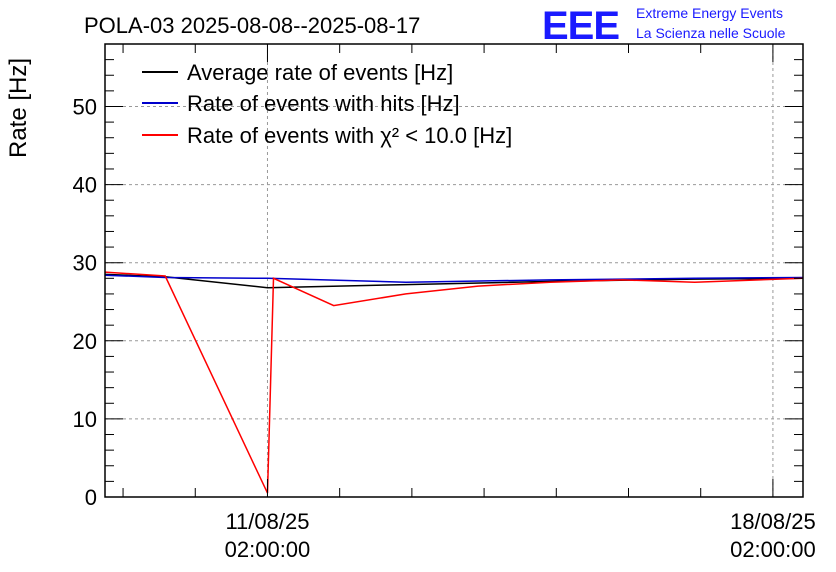  I want to click on y-tick-label: 50, so click(85, 106).